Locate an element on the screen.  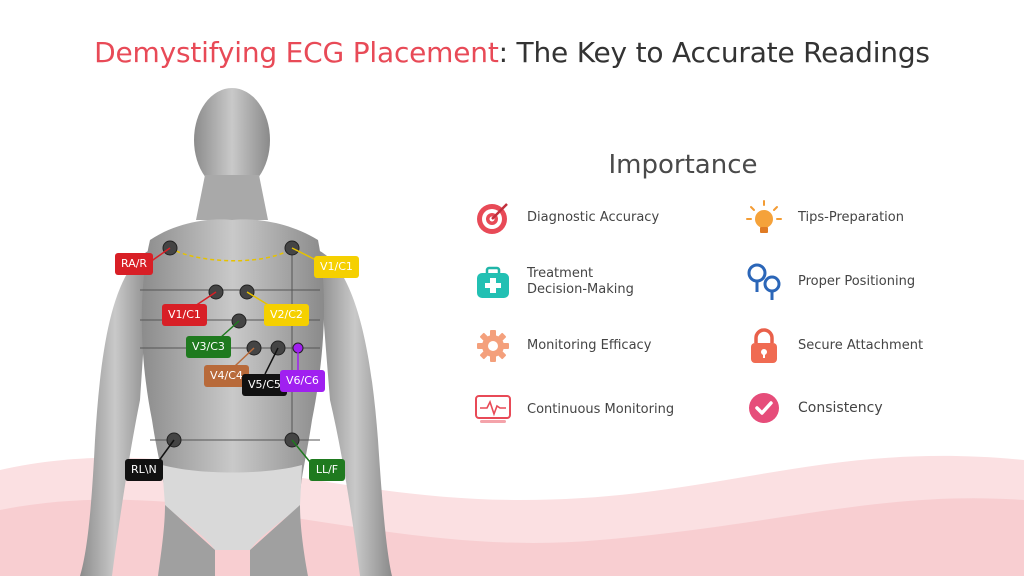
importance-item-diagnostic-accuracy: Diagnostic Accuracy is located at coordinates (566, 218).